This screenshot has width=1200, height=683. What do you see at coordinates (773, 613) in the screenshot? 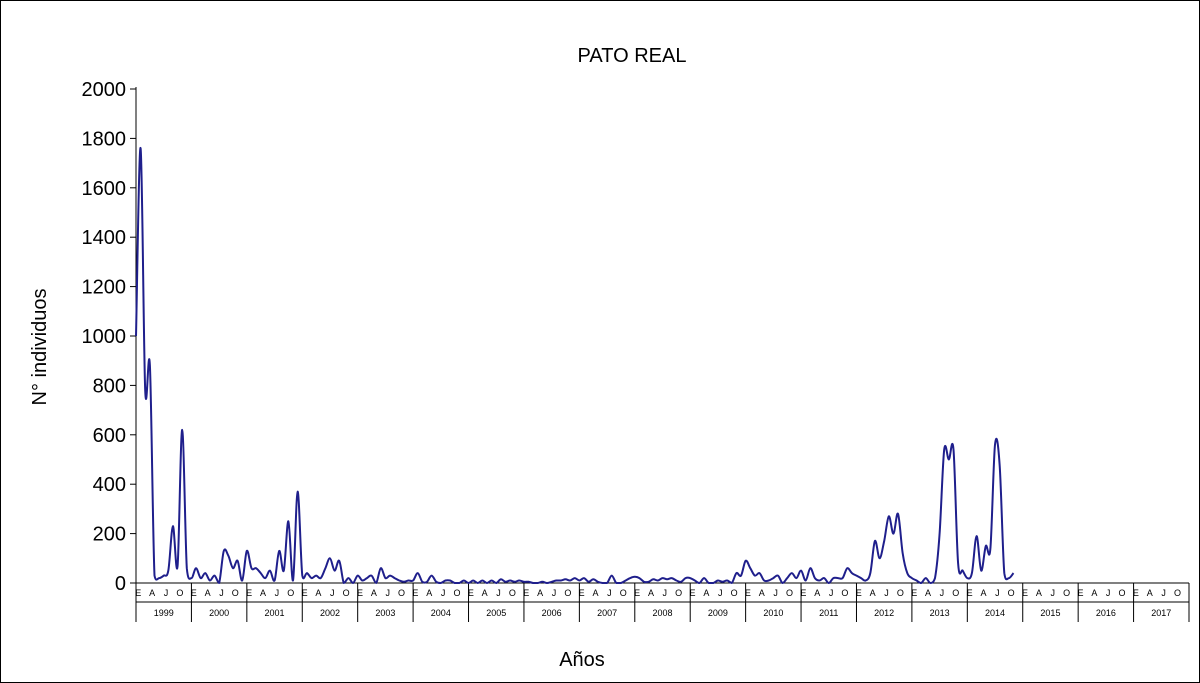
I see `year-label: 2010` at bounding box center [773, 613].